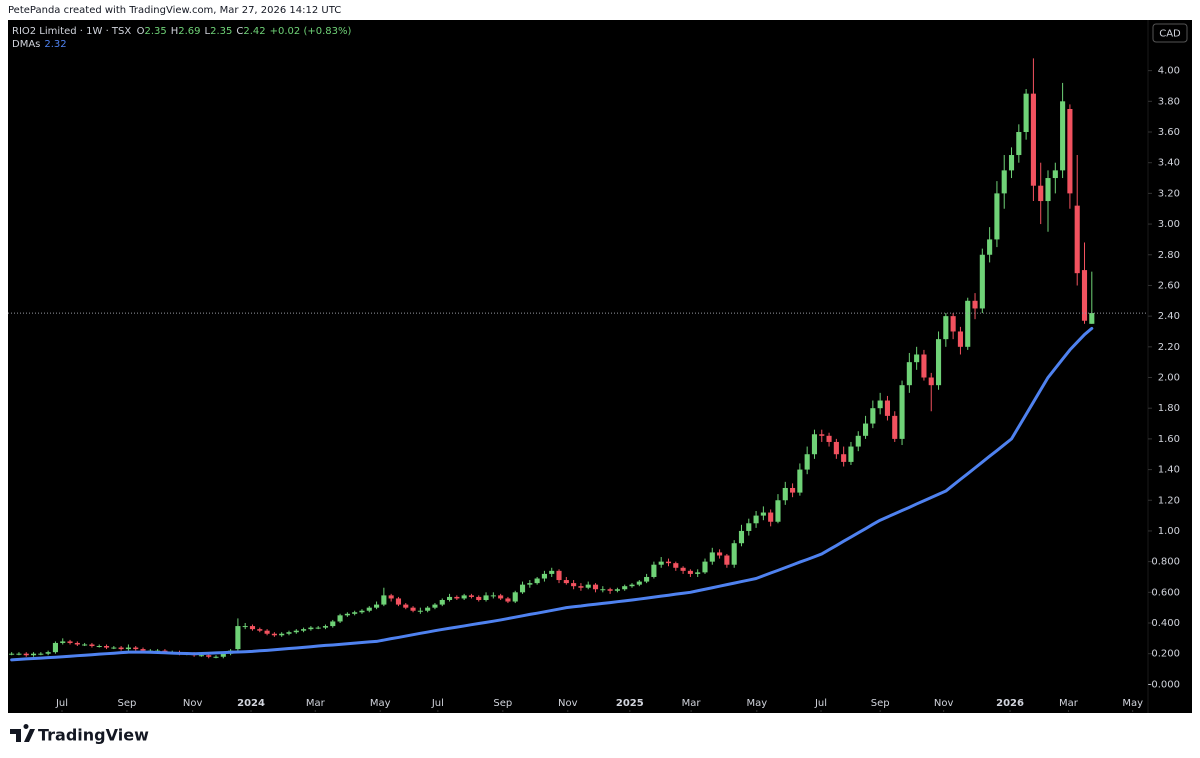  Describe the element at coordinates (311, 31) in the screenshot. I see `change: +0.02 (+0.83%)` at that location.